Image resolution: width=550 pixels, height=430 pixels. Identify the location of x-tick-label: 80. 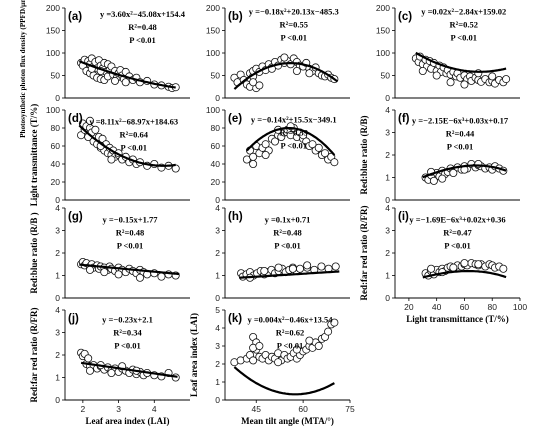
(492, 307).